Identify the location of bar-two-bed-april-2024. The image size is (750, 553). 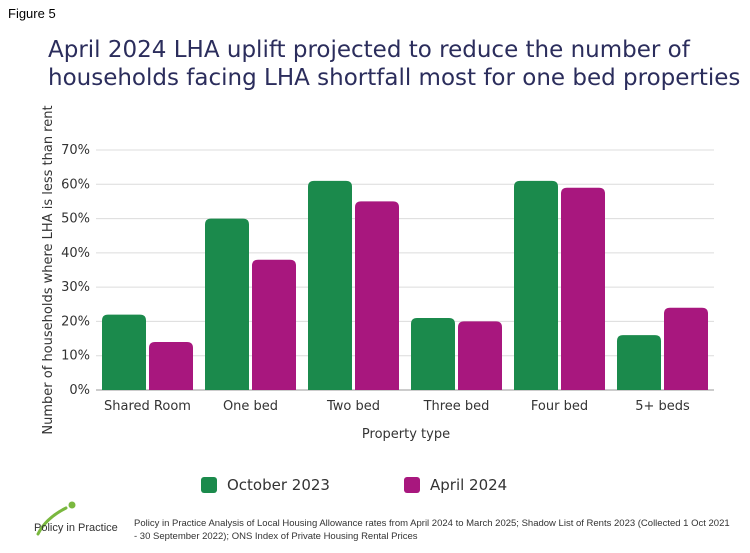
(377, 295).